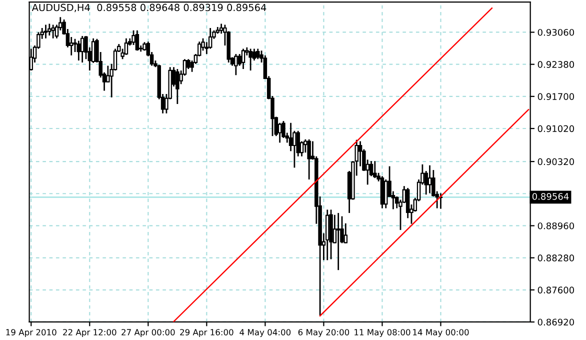 Image resolution: width=586 pixels, height=340 pixels. Describe the element at coordinates (324, 333) in the screenshot. I see `x-tick-label: 6 May 20:00` at that location.